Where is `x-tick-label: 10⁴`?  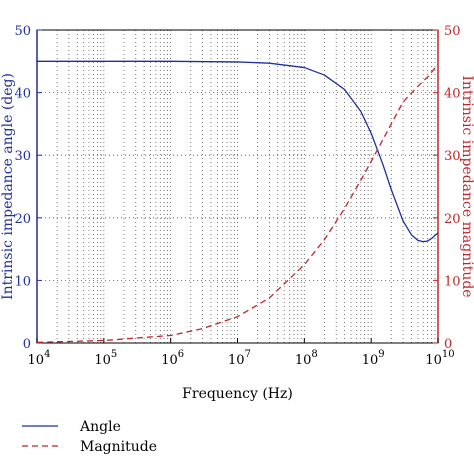 x-tick-label: 10⁴ is located at coordinates (39, 358).